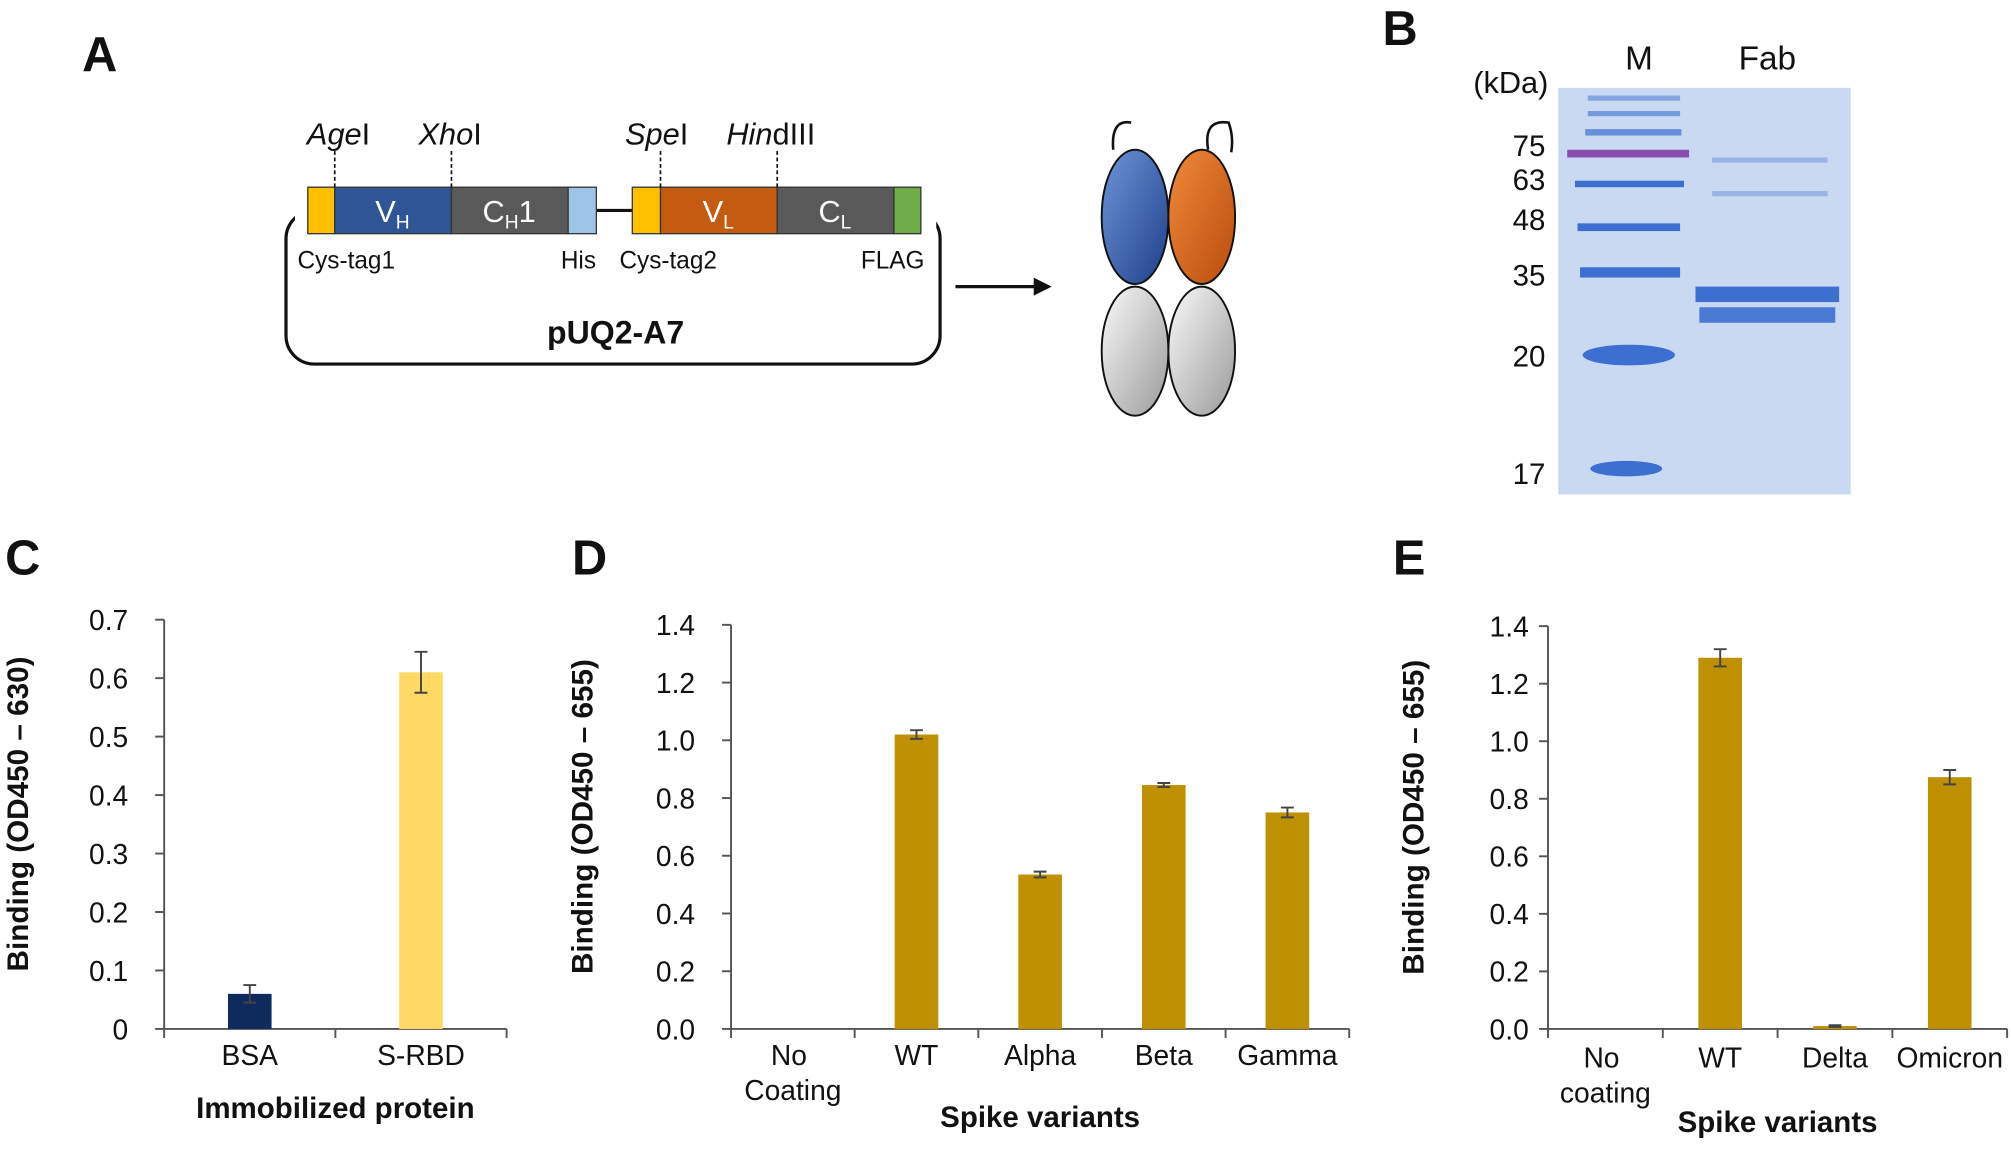  Describe the element at coordinates (250, 1055) in the screenshot. I see `x-tick-label: BSA` at that location.